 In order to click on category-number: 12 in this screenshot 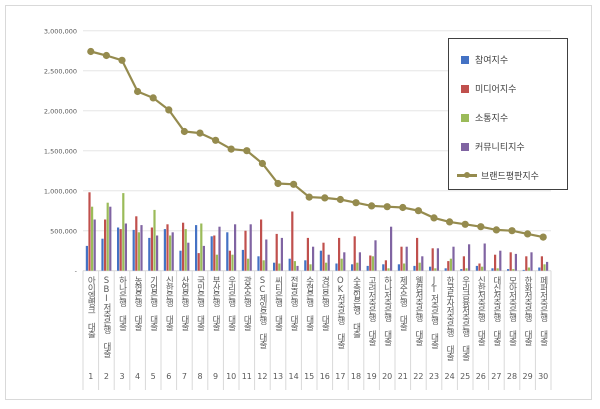, I will do `click(262, 376)`.